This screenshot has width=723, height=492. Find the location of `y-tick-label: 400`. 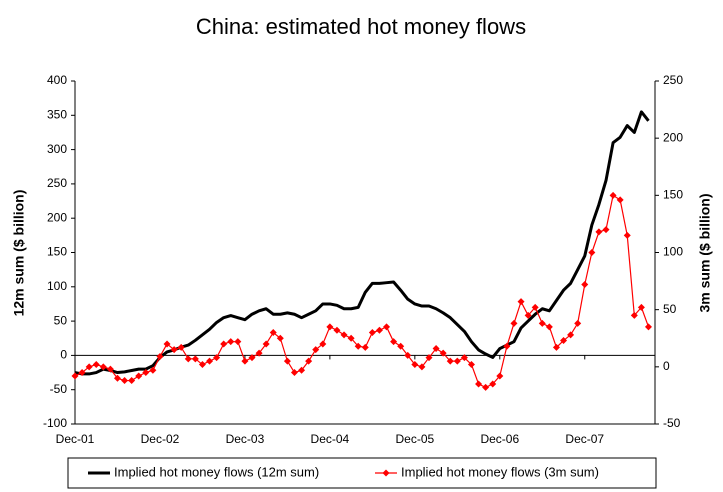

y-tick-label: 400 is located at coordinates (57, 80).